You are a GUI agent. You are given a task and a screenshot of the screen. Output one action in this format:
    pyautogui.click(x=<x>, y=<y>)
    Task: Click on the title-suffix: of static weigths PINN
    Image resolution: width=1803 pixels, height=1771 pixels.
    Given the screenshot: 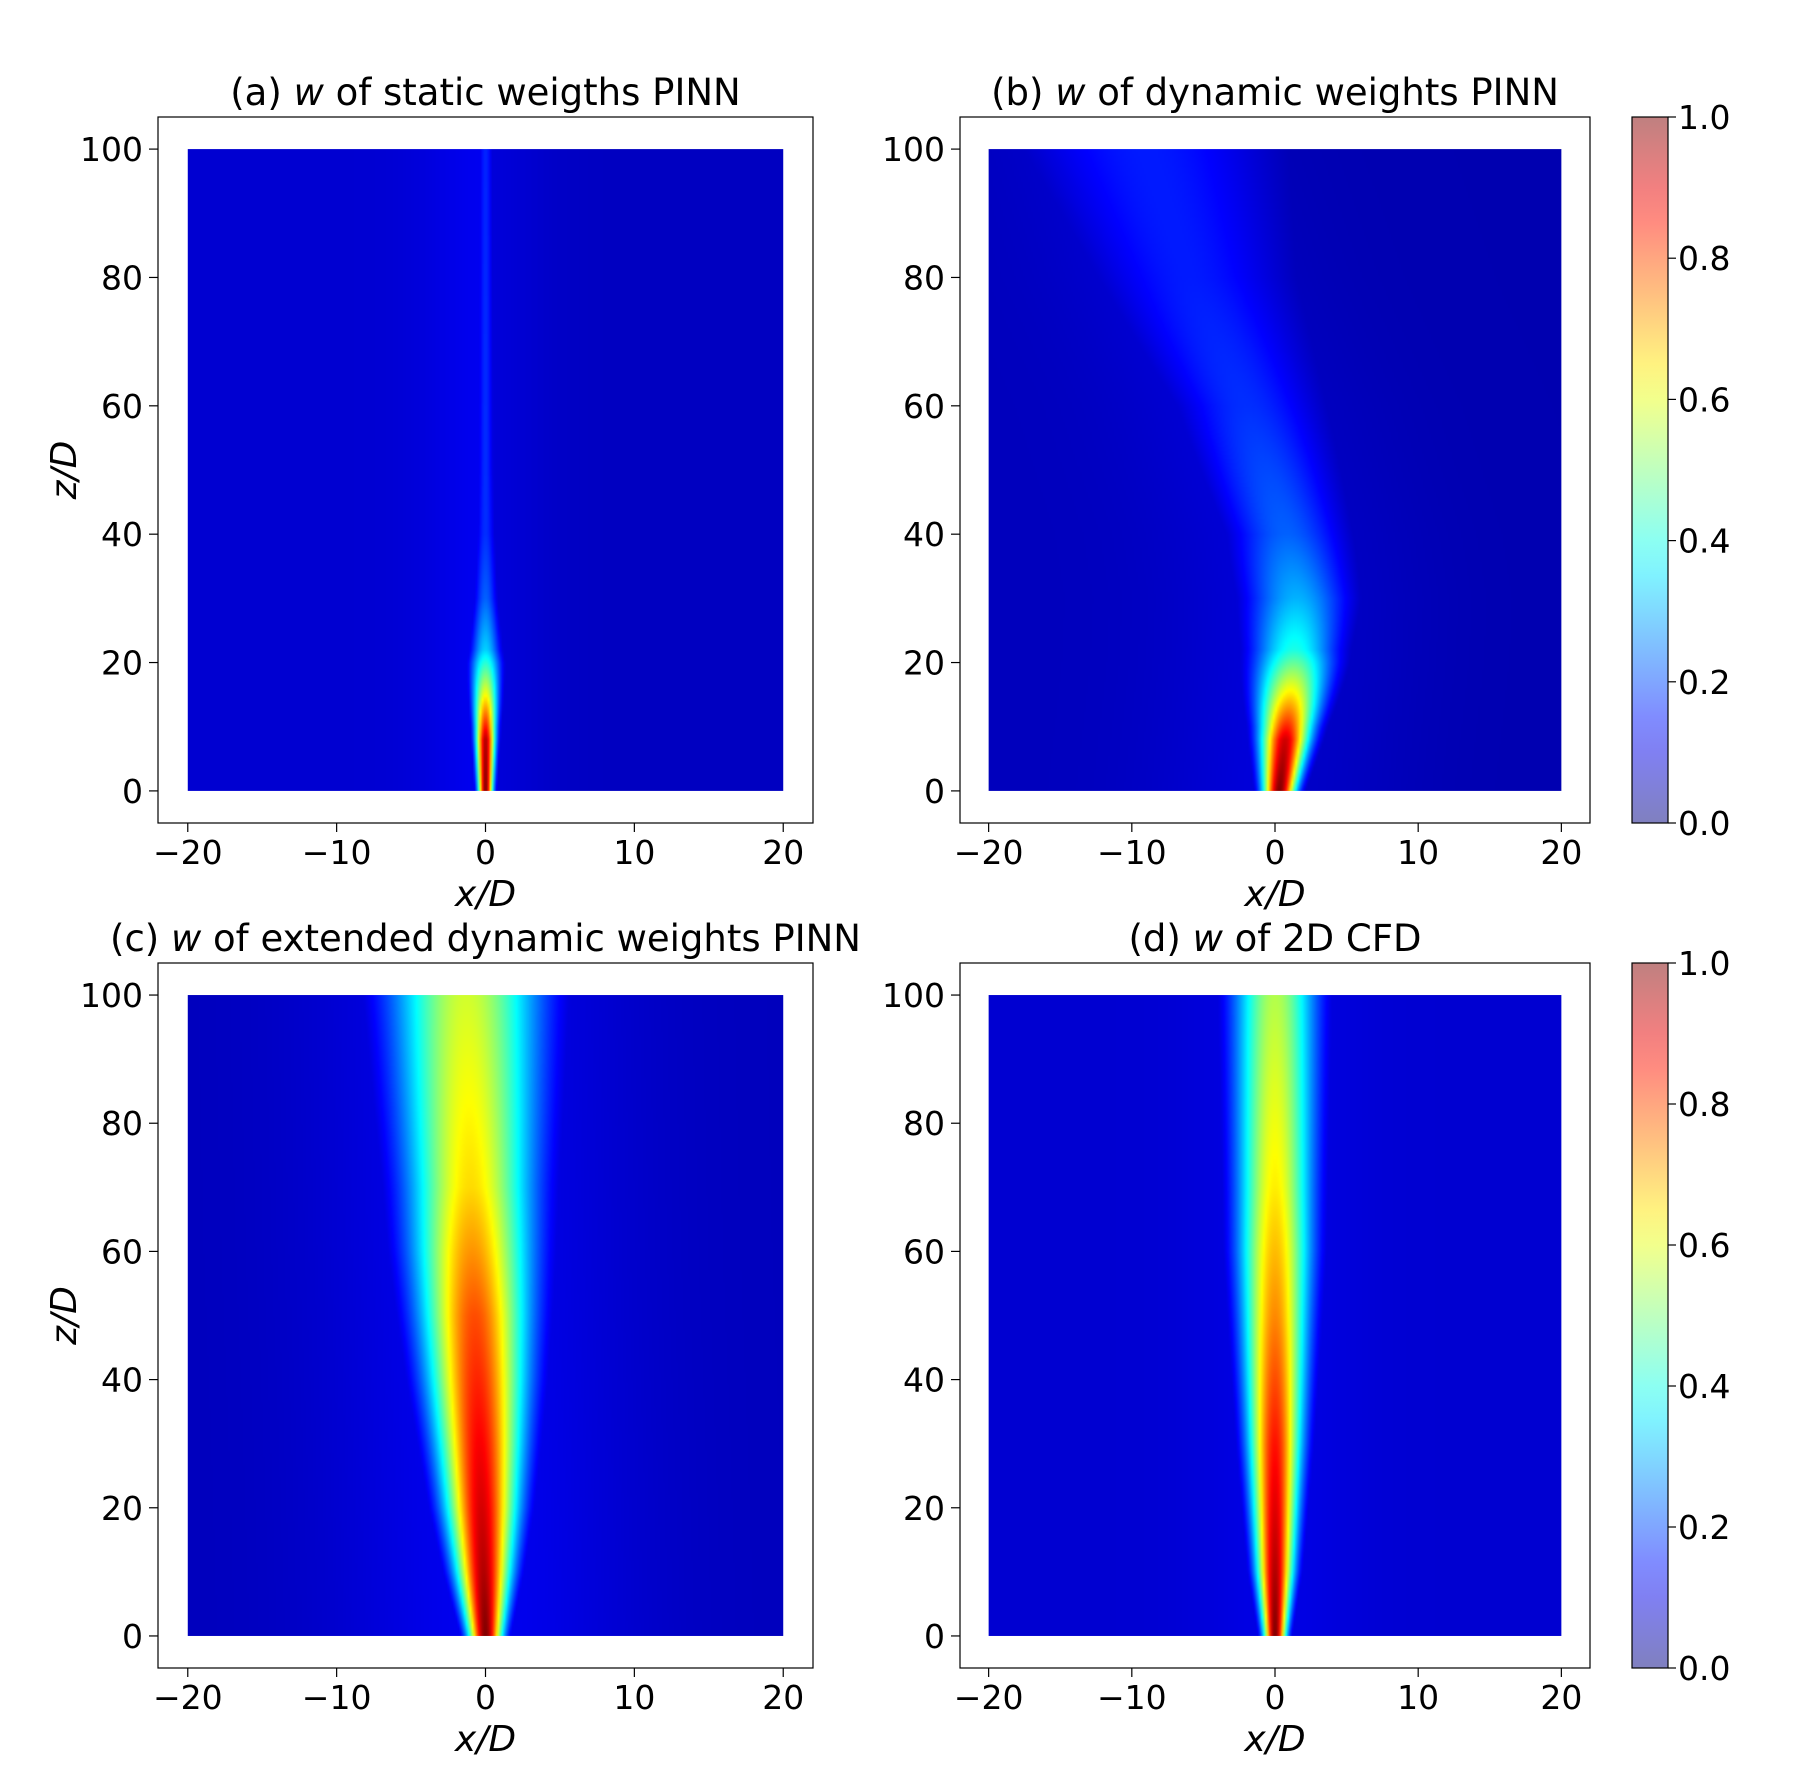 What is the action you would take?
    pyautogui.click(x=532, y=92)
    